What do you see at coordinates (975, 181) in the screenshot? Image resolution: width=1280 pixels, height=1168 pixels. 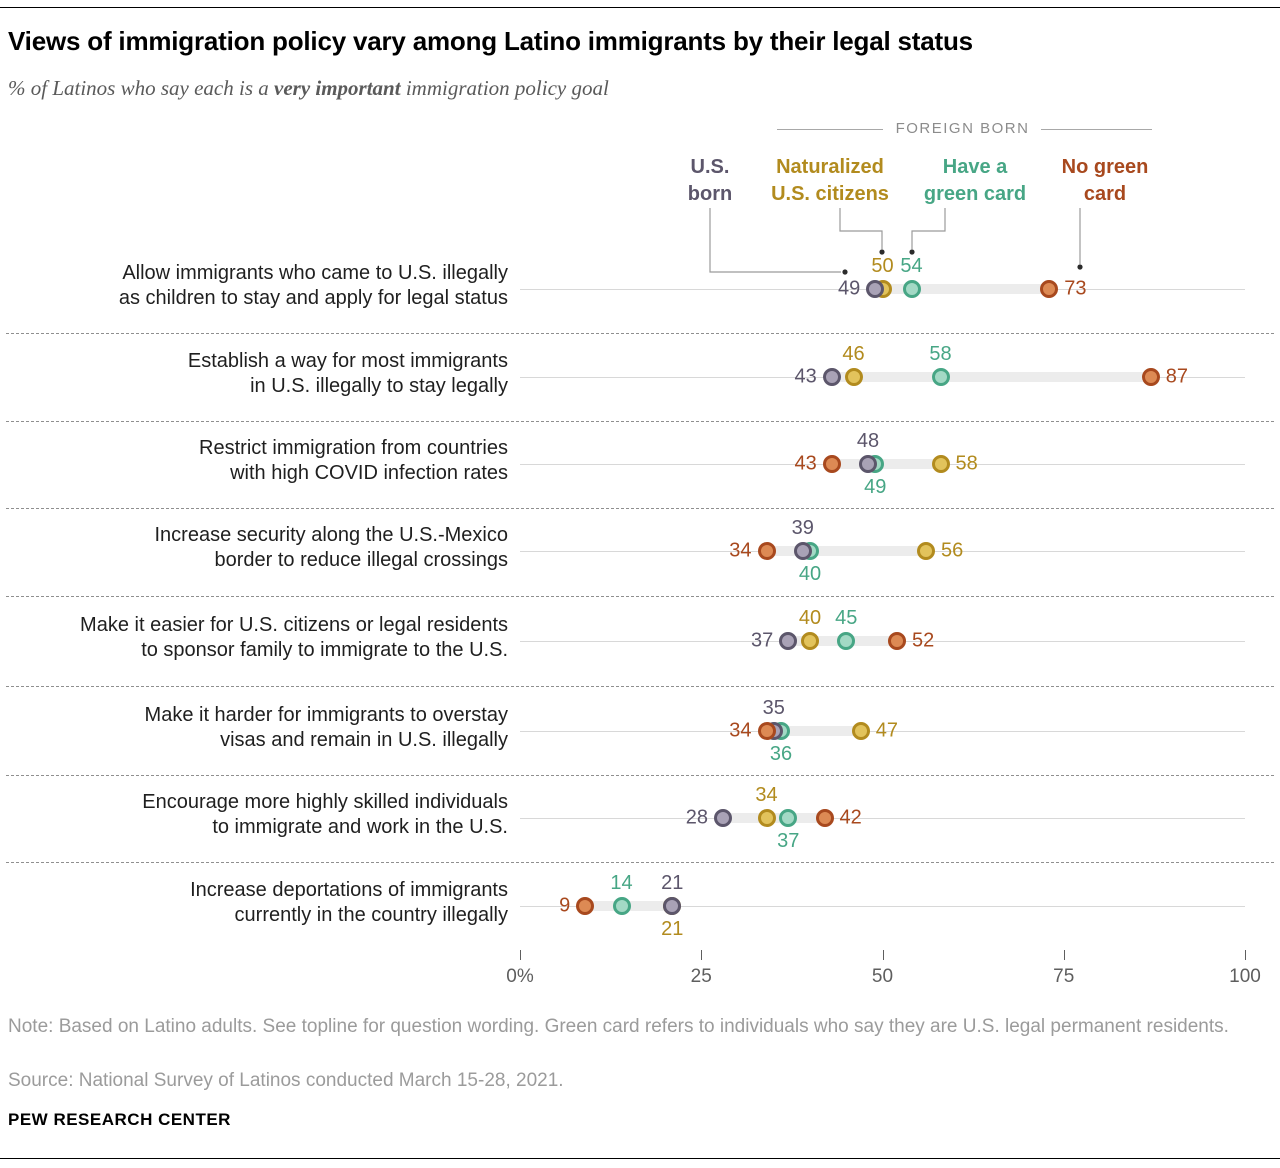 I see `legend-item-green-card: Have a green card` at bounding box center [975, 181].